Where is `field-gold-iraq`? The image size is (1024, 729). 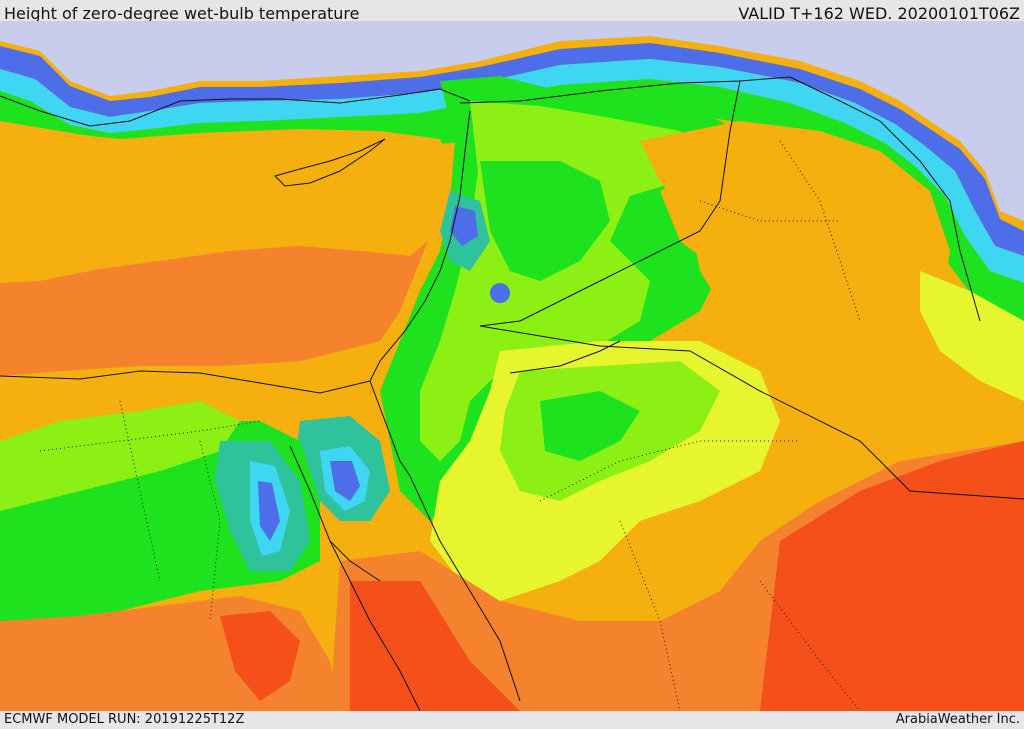
field-gold-iraq is located at coordinates (795, 241).